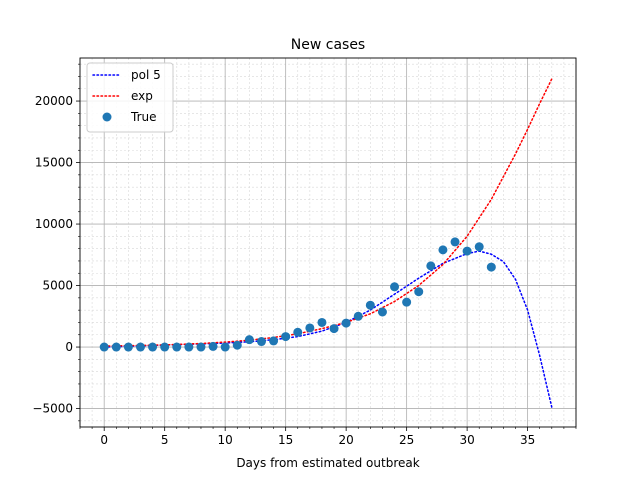 This screenshot has height=480, width=640. Describe the element at coordinates (165, 440) in the screenshot. I see `x-tick-label: 5` at that location.